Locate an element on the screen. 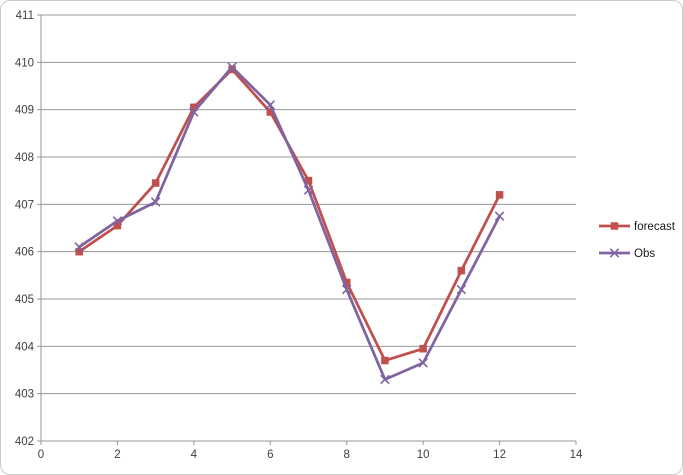 The height and width of the screenshot is (475, 683). x-tick-label: 6 is located at coordinates (270, 455).